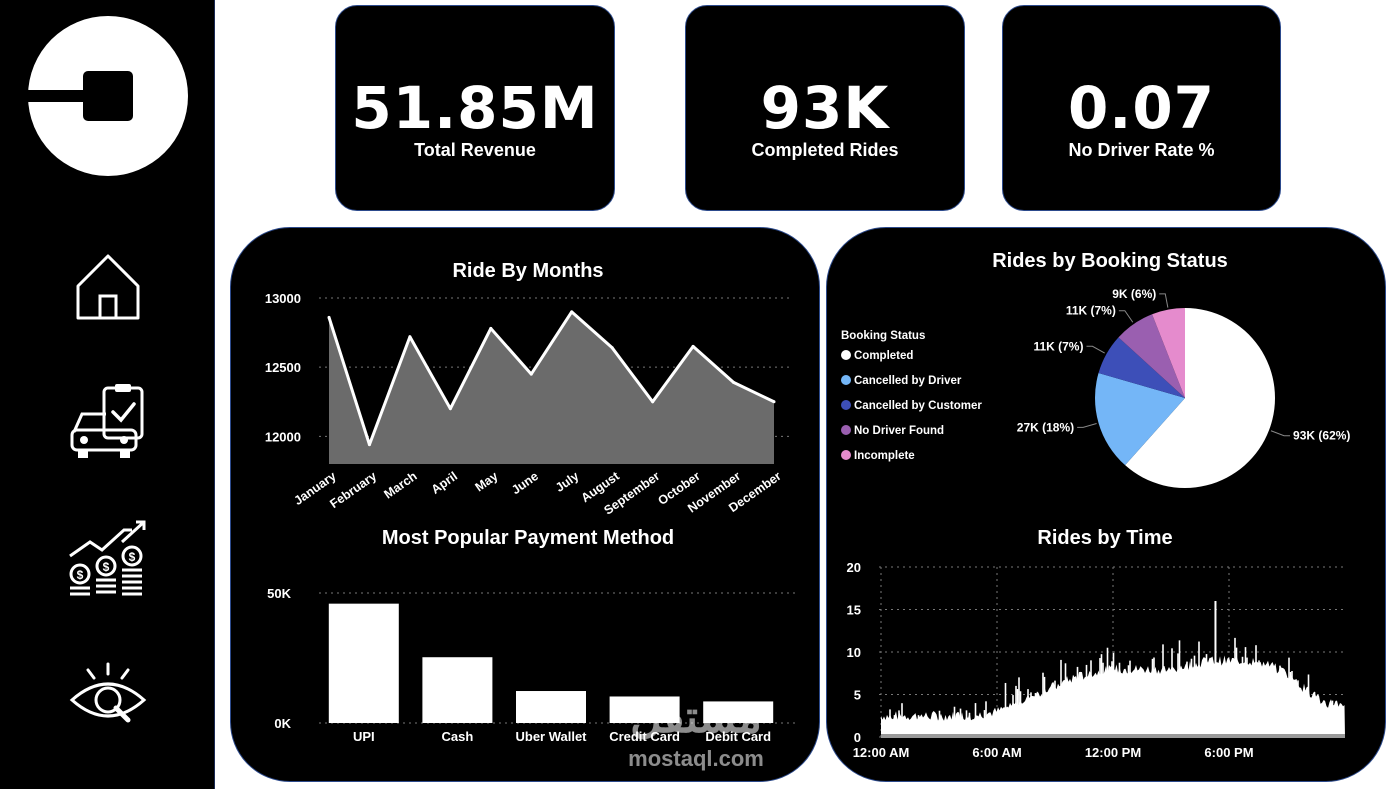  Describe the element at coordinates (282, 723) in the screenshot. I see `y-tick-label: 0K` at that location.